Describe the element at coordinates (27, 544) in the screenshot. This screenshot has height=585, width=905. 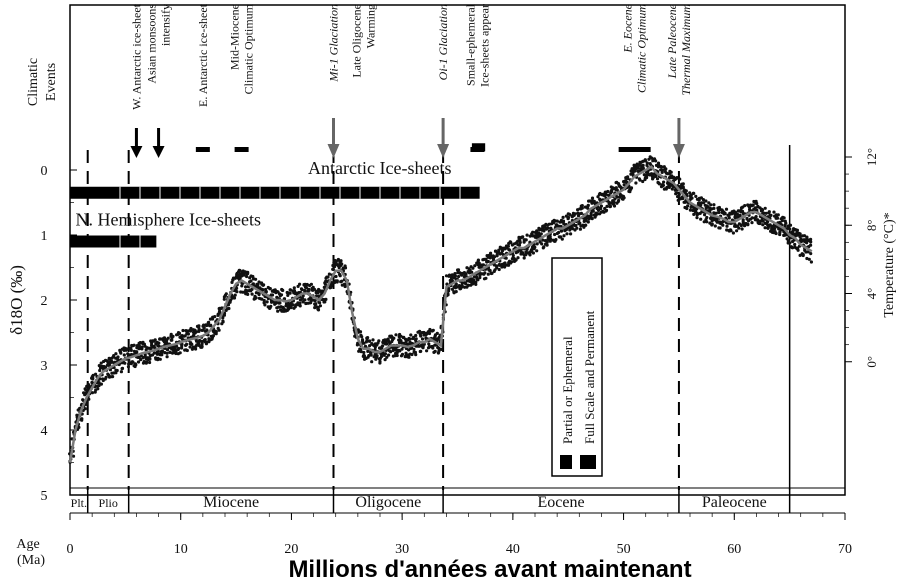
I see `x-axis-title: Age` at that location.